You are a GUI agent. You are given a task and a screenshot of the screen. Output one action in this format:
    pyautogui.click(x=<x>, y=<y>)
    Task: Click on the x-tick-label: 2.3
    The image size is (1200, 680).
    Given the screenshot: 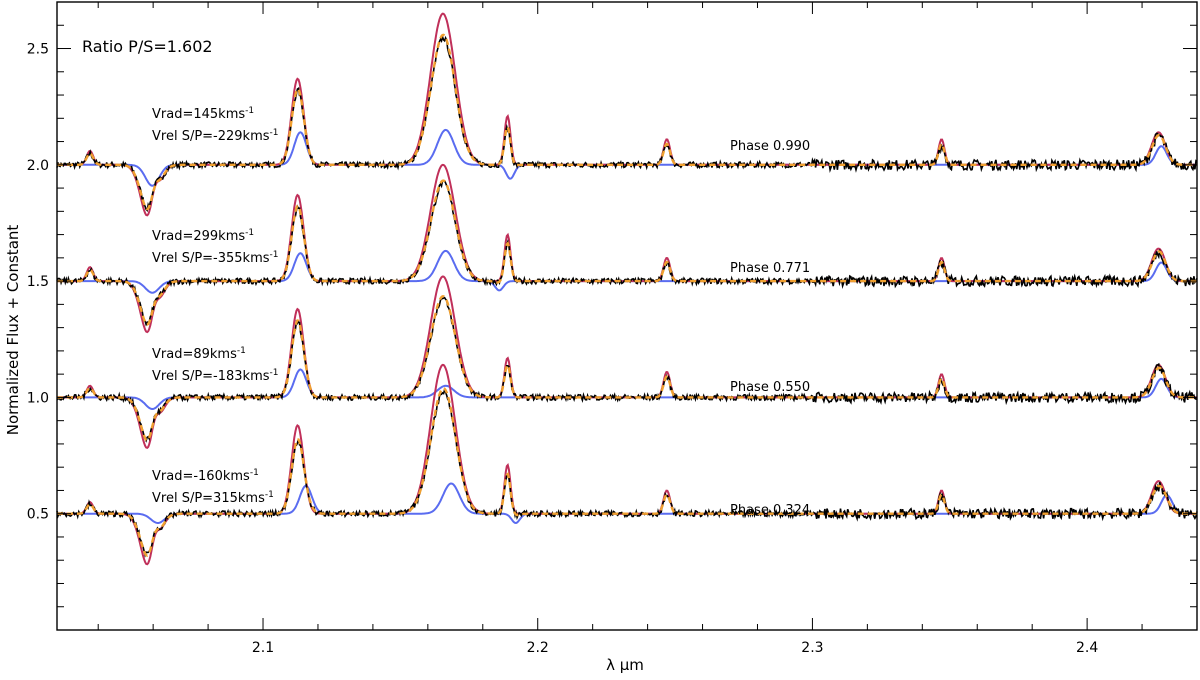 What is the action you would take?
    pyautogui.click(x=812, y=648)
    